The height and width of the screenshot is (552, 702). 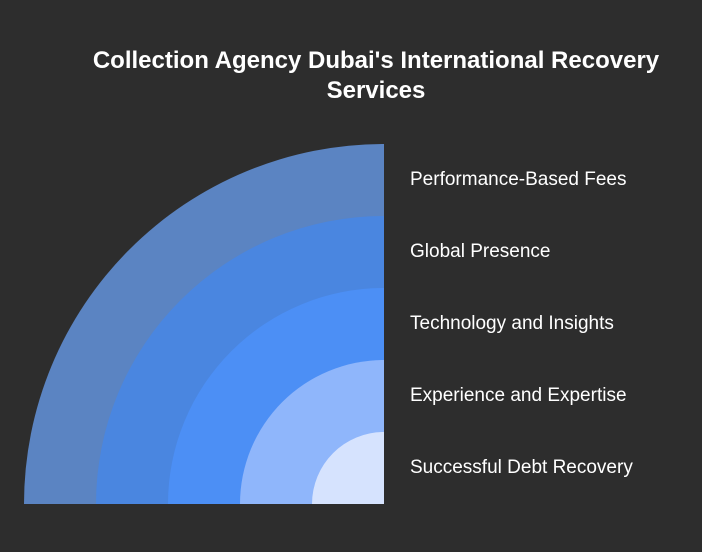 I want to click on label-technology-and-insights: Technology and Insights, so click(x=512, y=323).